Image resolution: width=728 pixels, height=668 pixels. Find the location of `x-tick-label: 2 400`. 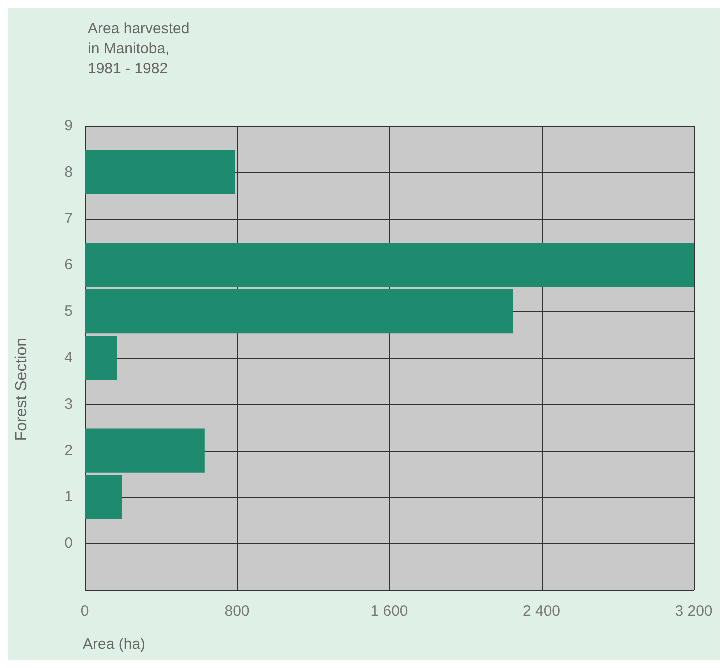

x-tick-label: 2 400 is located at coordinates (541, 611).